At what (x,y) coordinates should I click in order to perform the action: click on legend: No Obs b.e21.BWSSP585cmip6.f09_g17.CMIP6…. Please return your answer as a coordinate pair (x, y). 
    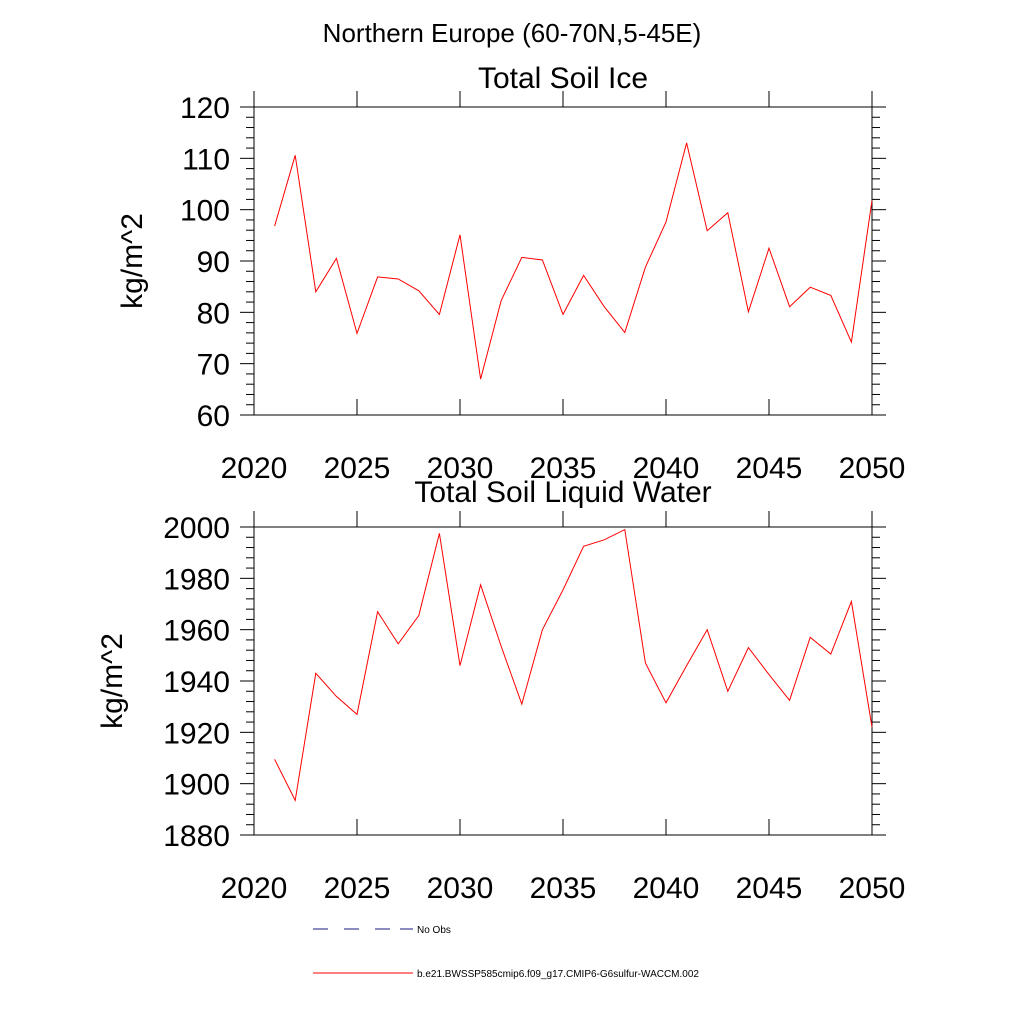
    Looking at the image, I should click on (506, 952).